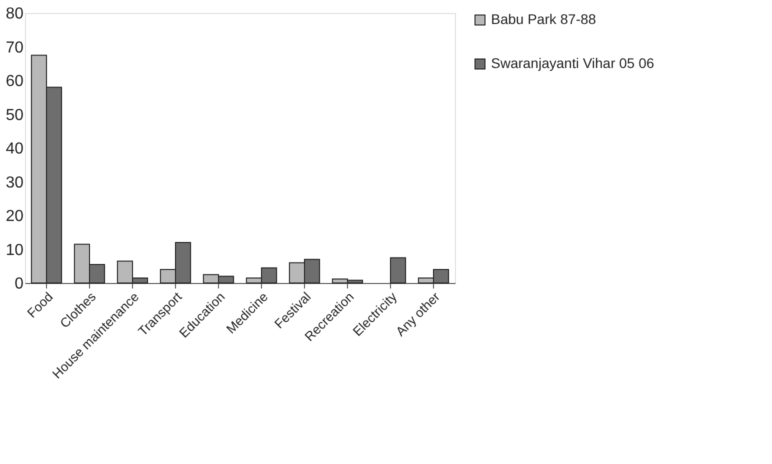  I want to click on bar, so click(398, 270).